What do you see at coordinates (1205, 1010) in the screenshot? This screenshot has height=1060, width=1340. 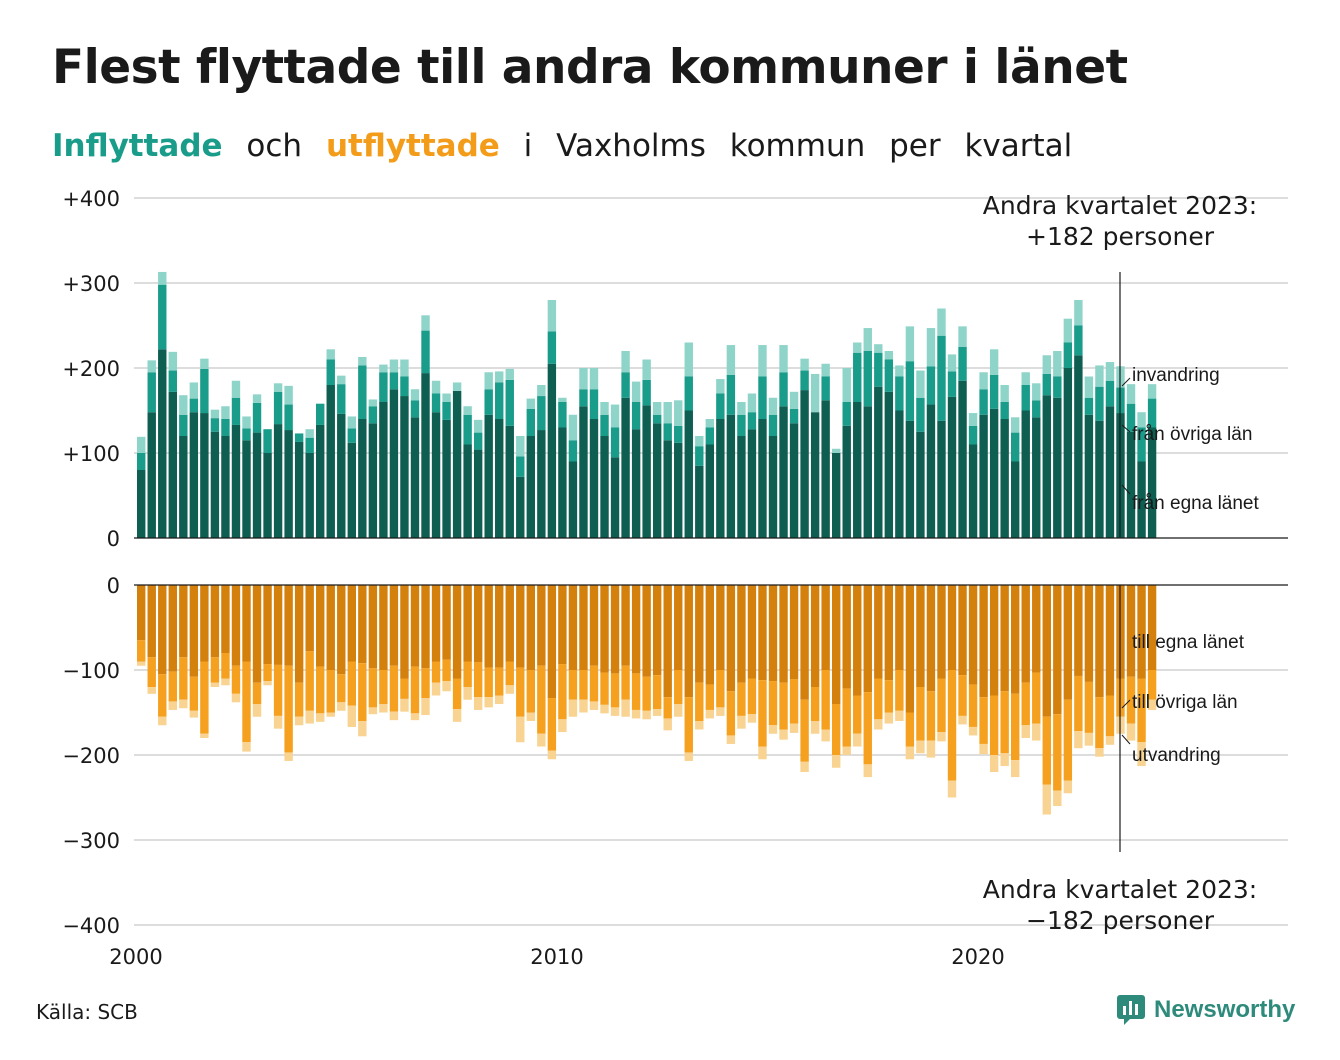 I see `newsworthy-logo: Newsworthy` at bounding box center [1205, 1010].